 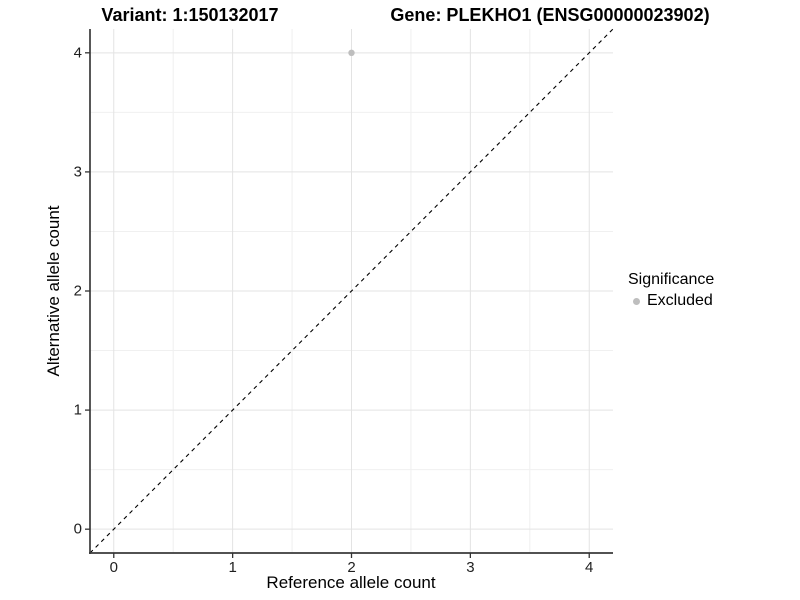 I want to click on plot-title-gene: Gene: PLEKHO1 (ENSG00000023902), so click(x=550, y=15).